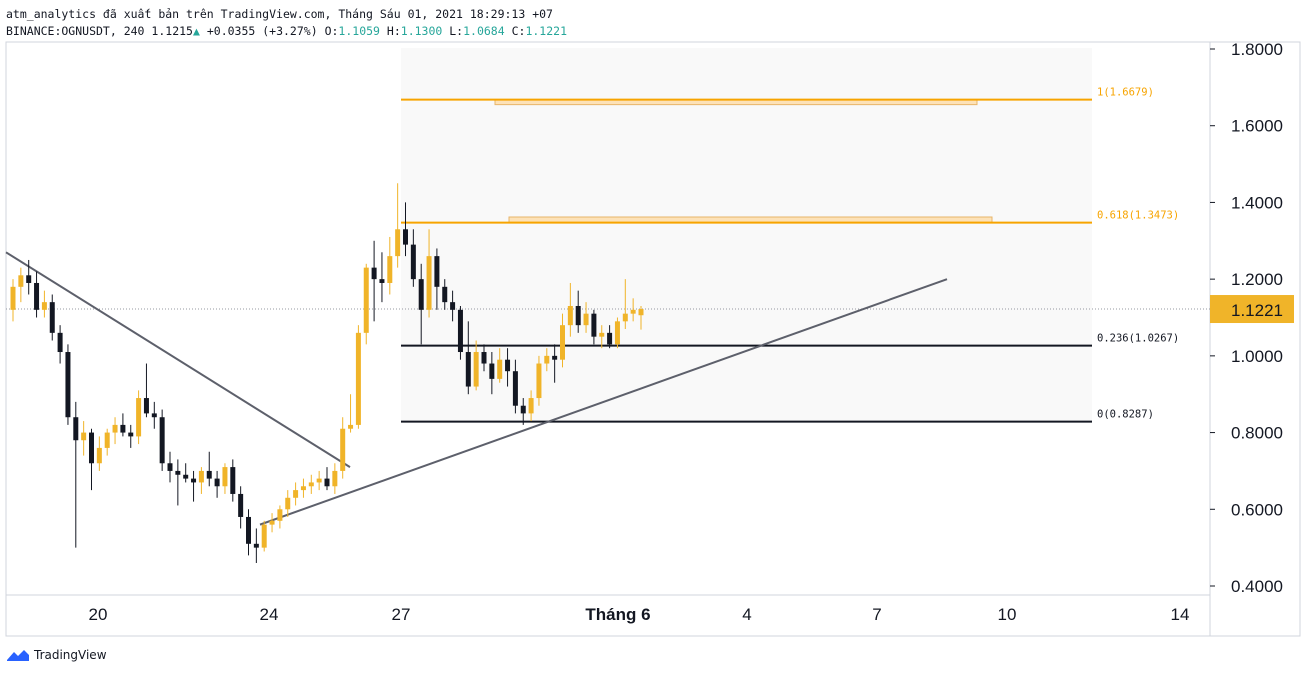  I want to click on trendline, so click(178, 359).